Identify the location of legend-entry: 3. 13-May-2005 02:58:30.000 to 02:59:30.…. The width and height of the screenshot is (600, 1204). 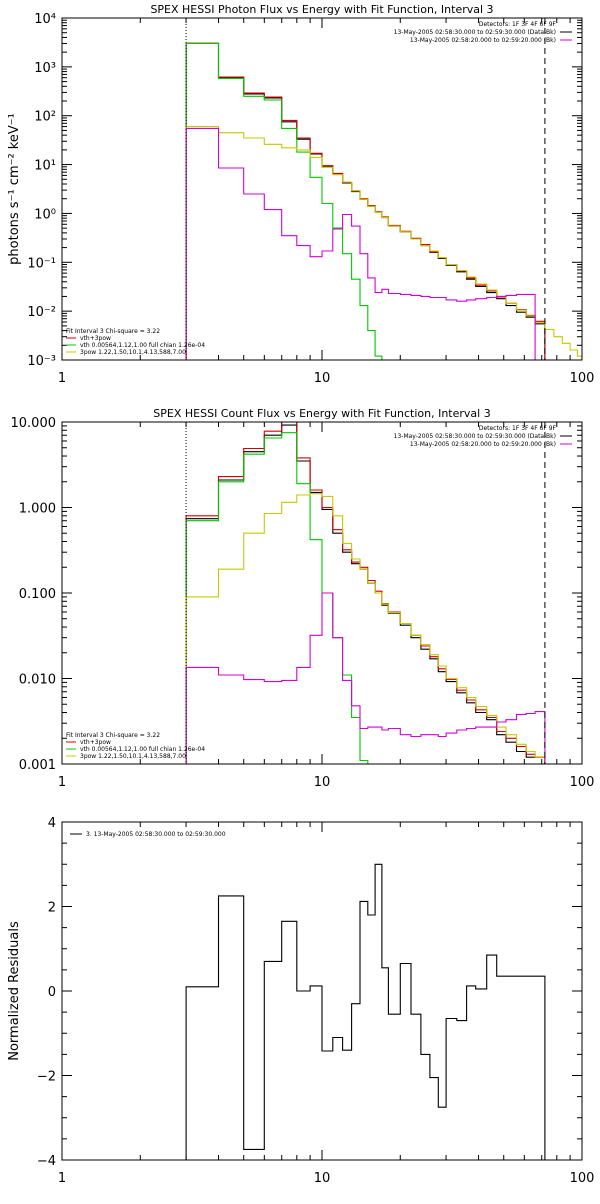
(156, 834).